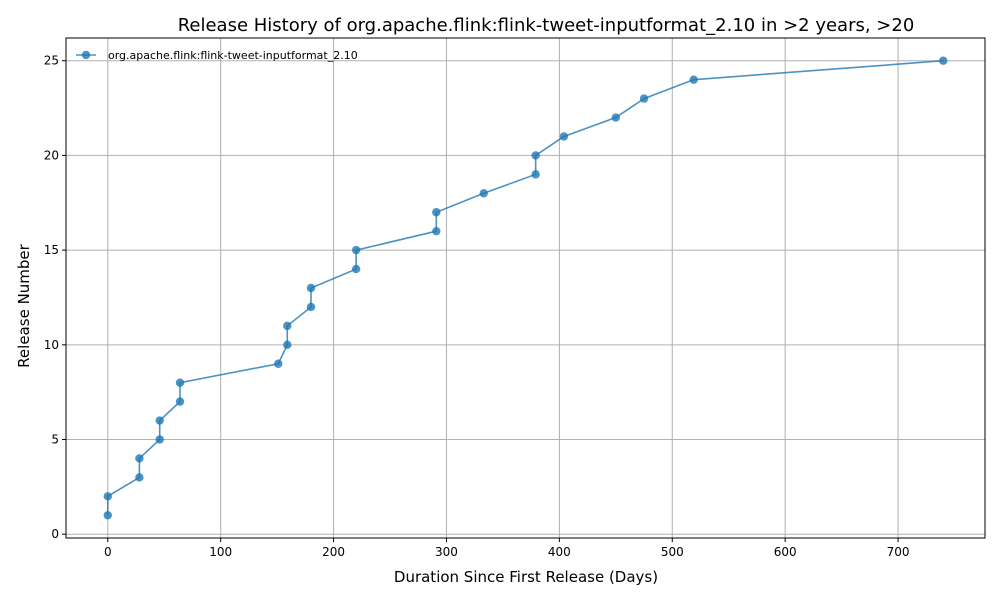 This screenshot has height=600, width=1000. What do you see at coordinates (55, 534) in the screenshot?
I see `y-tick-label: 0` at bounding box center [55, 534].